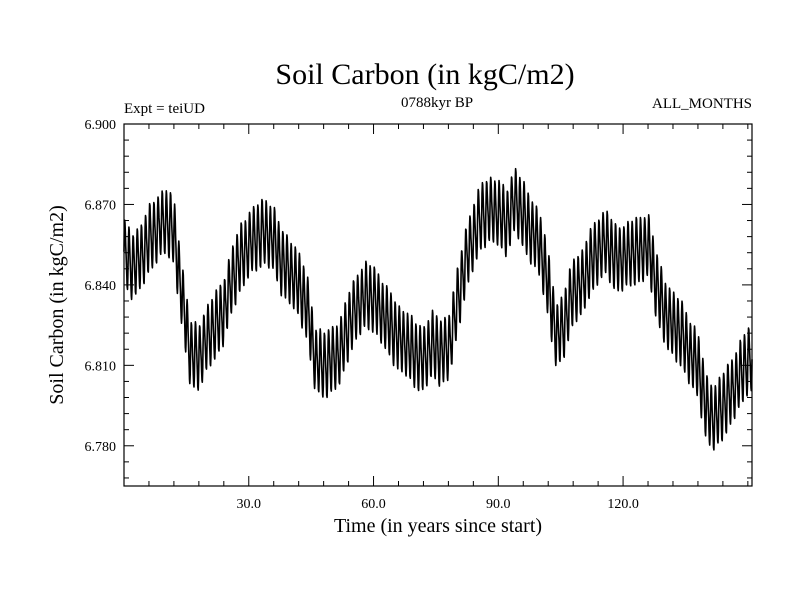 This screenshot has height=600, width=800. Describe the element at coordinates (101, 125) in the screenshot. I see `y-tick-label: 6.900` at that location.